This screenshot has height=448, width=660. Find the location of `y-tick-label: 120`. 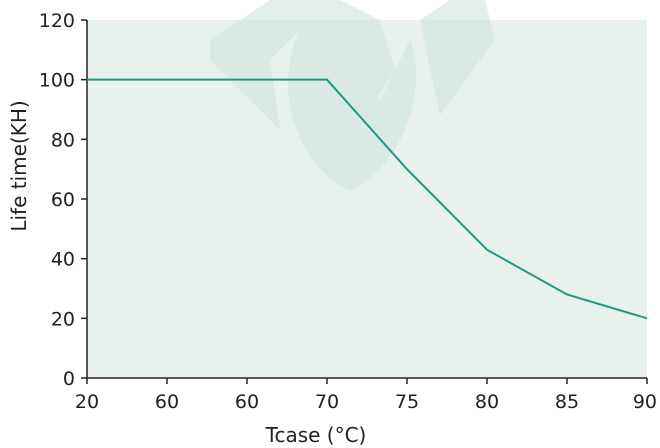

y-tick-label: 120 is located at coordinates (57, 21).